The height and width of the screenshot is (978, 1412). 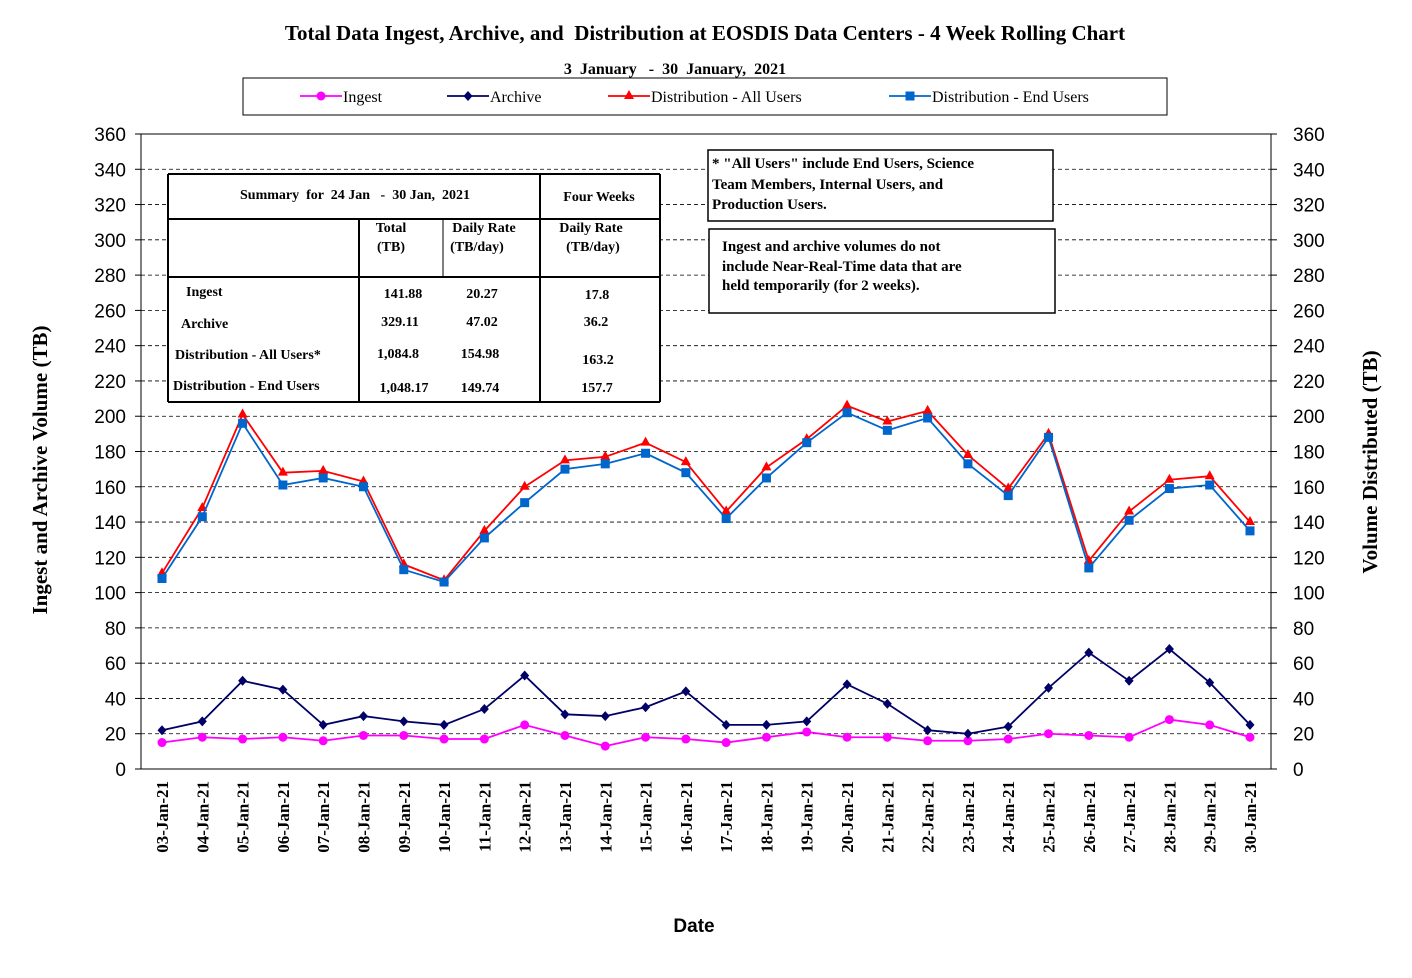 What do you see at coordinates (686, 817) in the screenshot?
I see `x-tick-label: 16-Jan-21` at bounding box center [686, 817].